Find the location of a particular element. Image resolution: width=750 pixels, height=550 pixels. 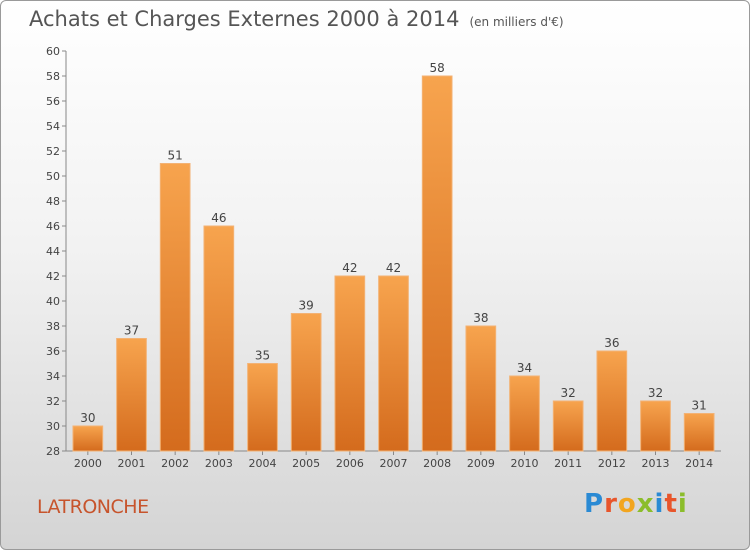

x-tick-label: 2007 is located at coordinates (394, 463).